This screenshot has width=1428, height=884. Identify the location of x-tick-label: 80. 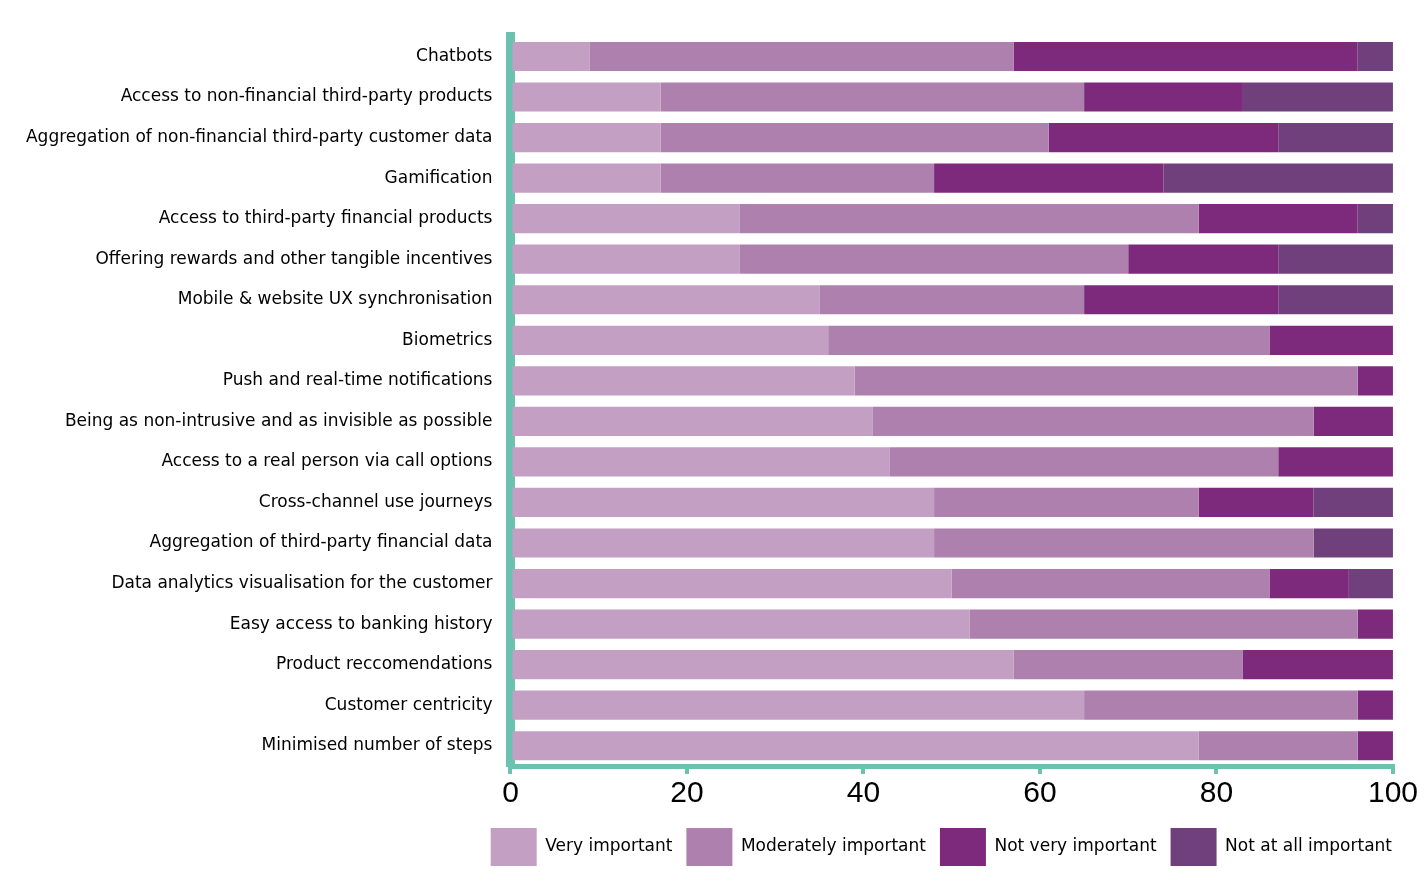
(1216, 792).